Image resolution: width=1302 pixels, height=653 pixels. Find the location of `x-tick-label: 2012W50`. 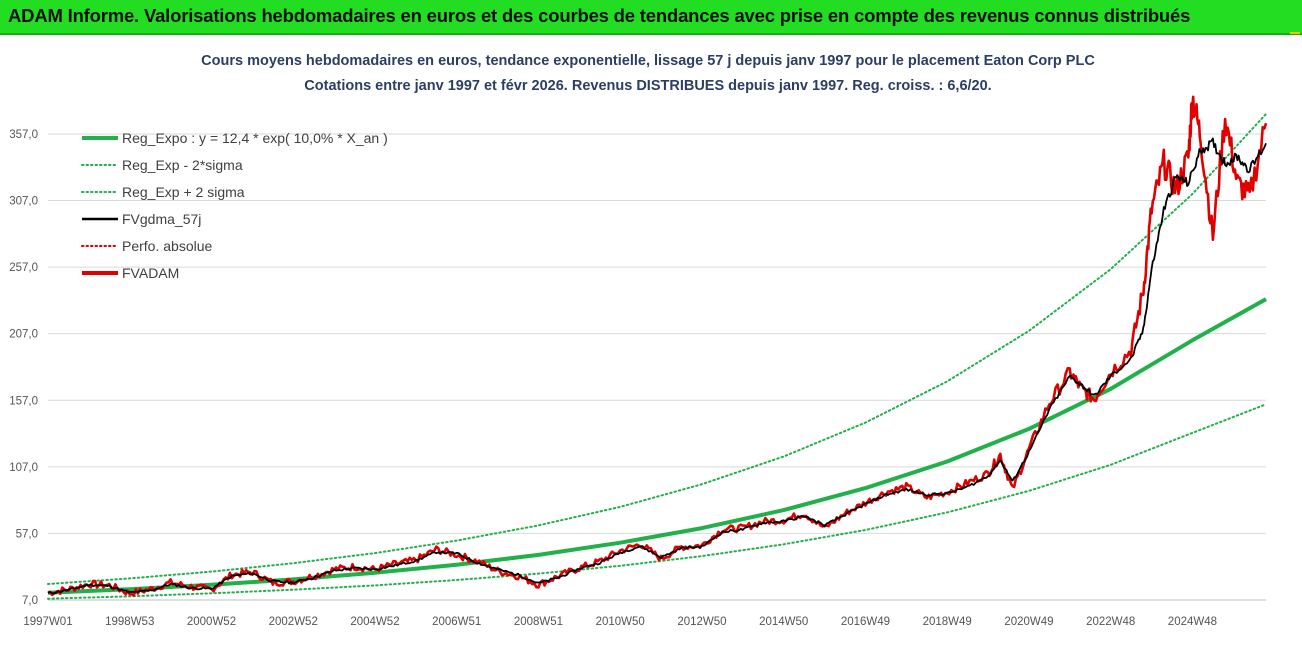

x-tick-label: 2012W50 is located at coordinates (701, 622).